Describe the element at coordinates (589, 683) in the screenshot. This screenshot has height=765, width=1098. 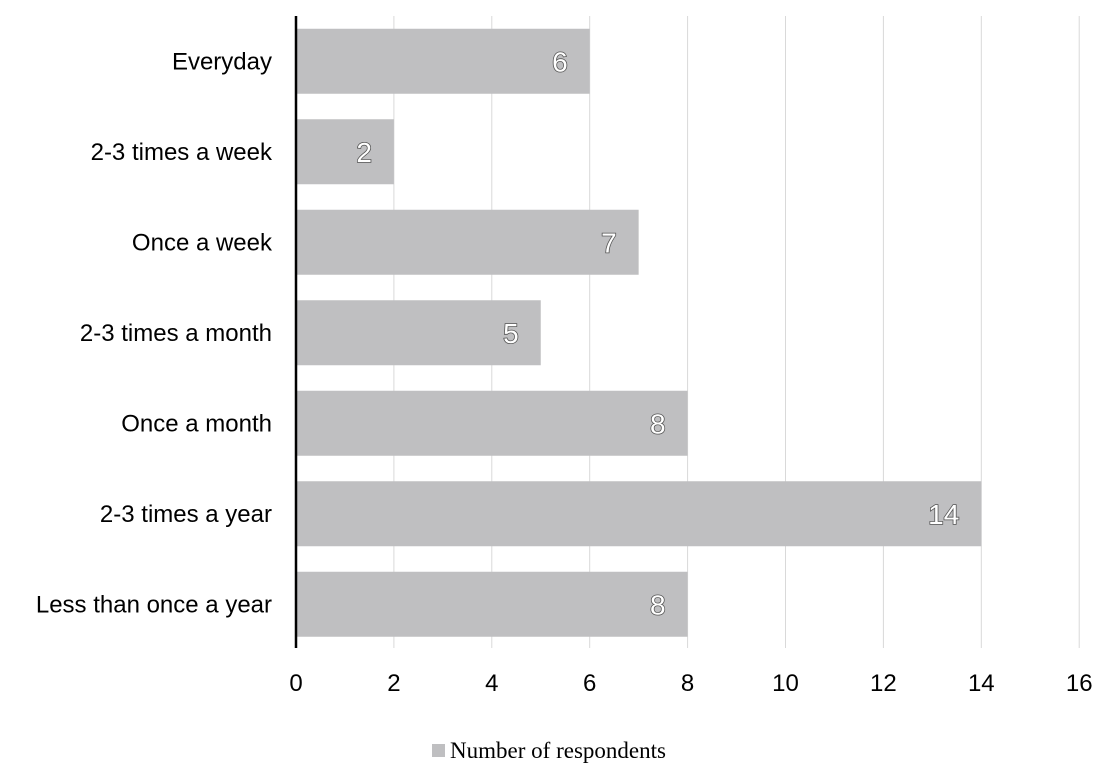
I see `x-tick-label: 6` at that location.